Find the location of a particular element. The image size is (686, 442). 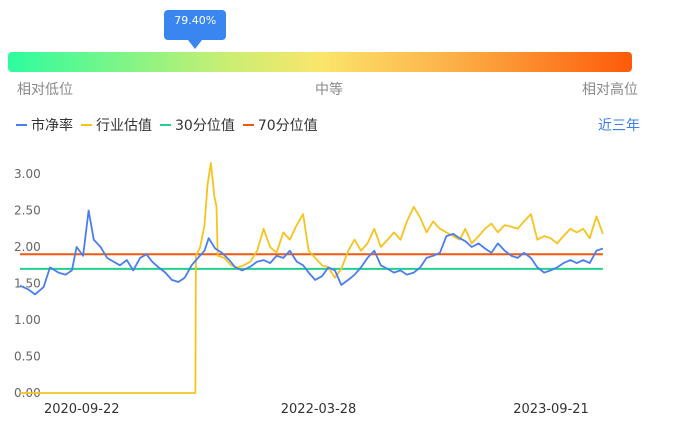

y-tick-label: 1.50 is located at coordinates (27, 284).